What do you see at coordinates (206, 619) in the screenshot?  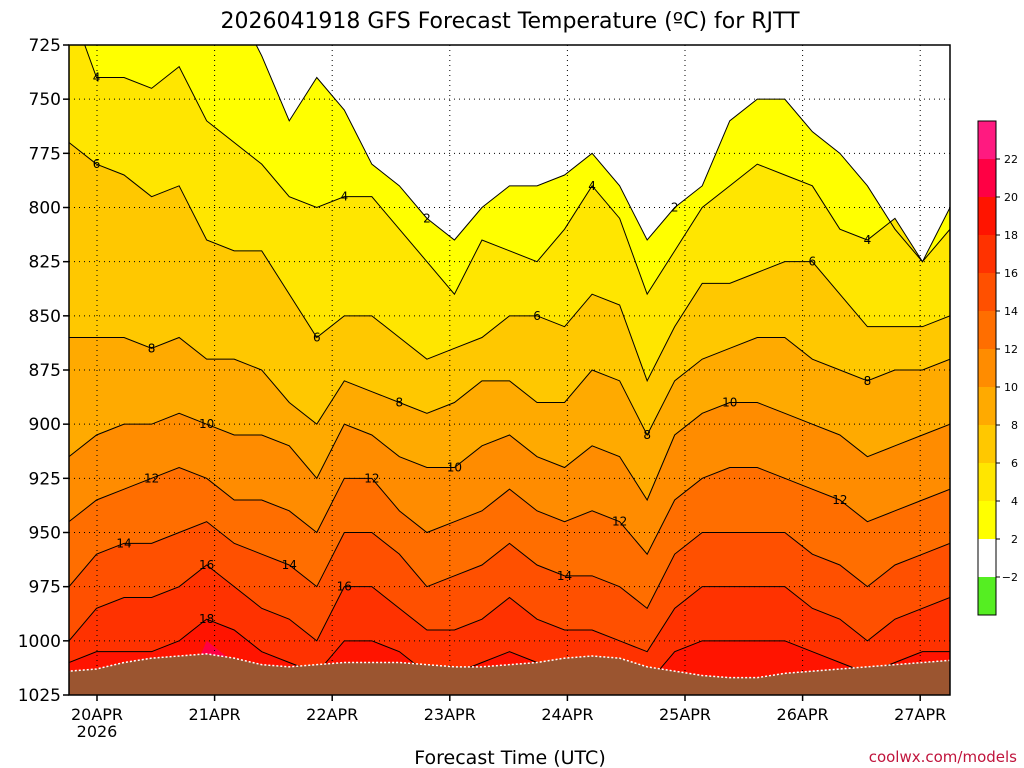 I see `contour-label-18: 18` at bounding box center [206, 619].